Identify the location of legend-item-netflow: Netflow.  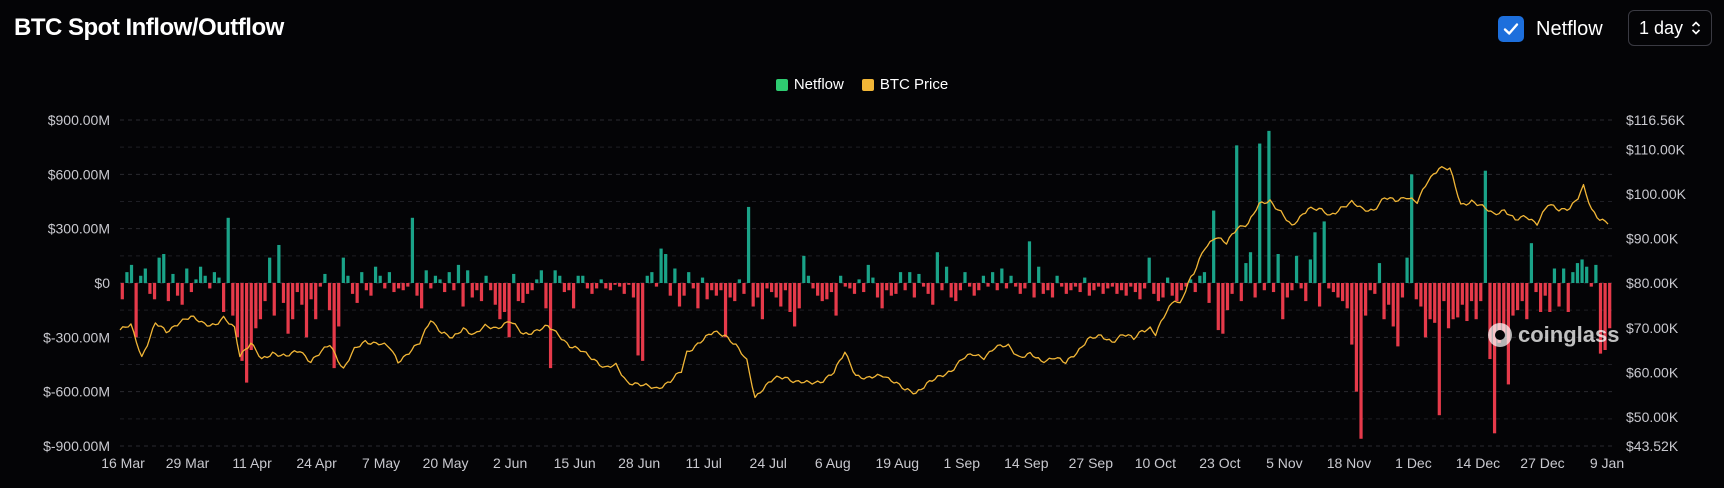
(809, 84).